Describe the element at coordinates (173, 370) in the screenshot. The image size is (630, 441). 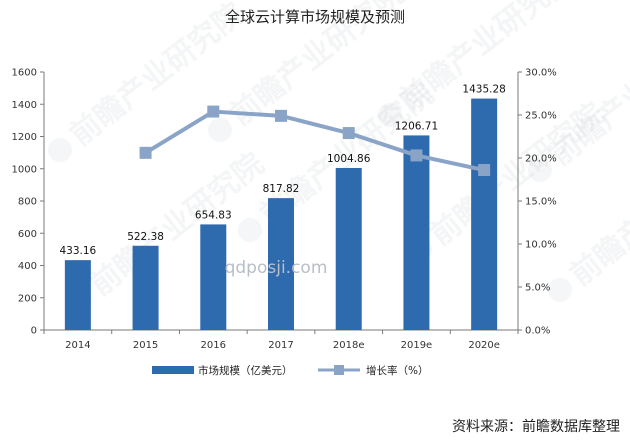
I see `legend-bar-swatch` at that location.